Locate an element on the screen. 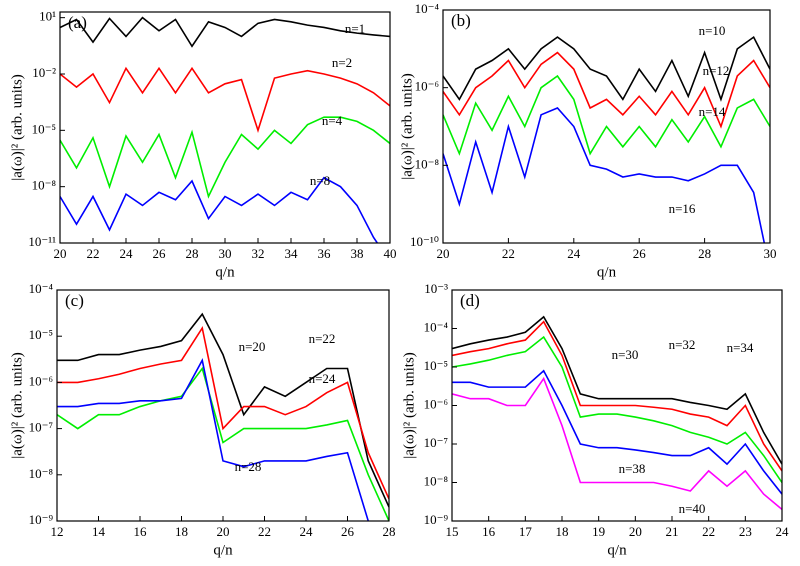 This screenshot has width=800, height=566. curve-label: n=38 is located at coordinates (632, 468).